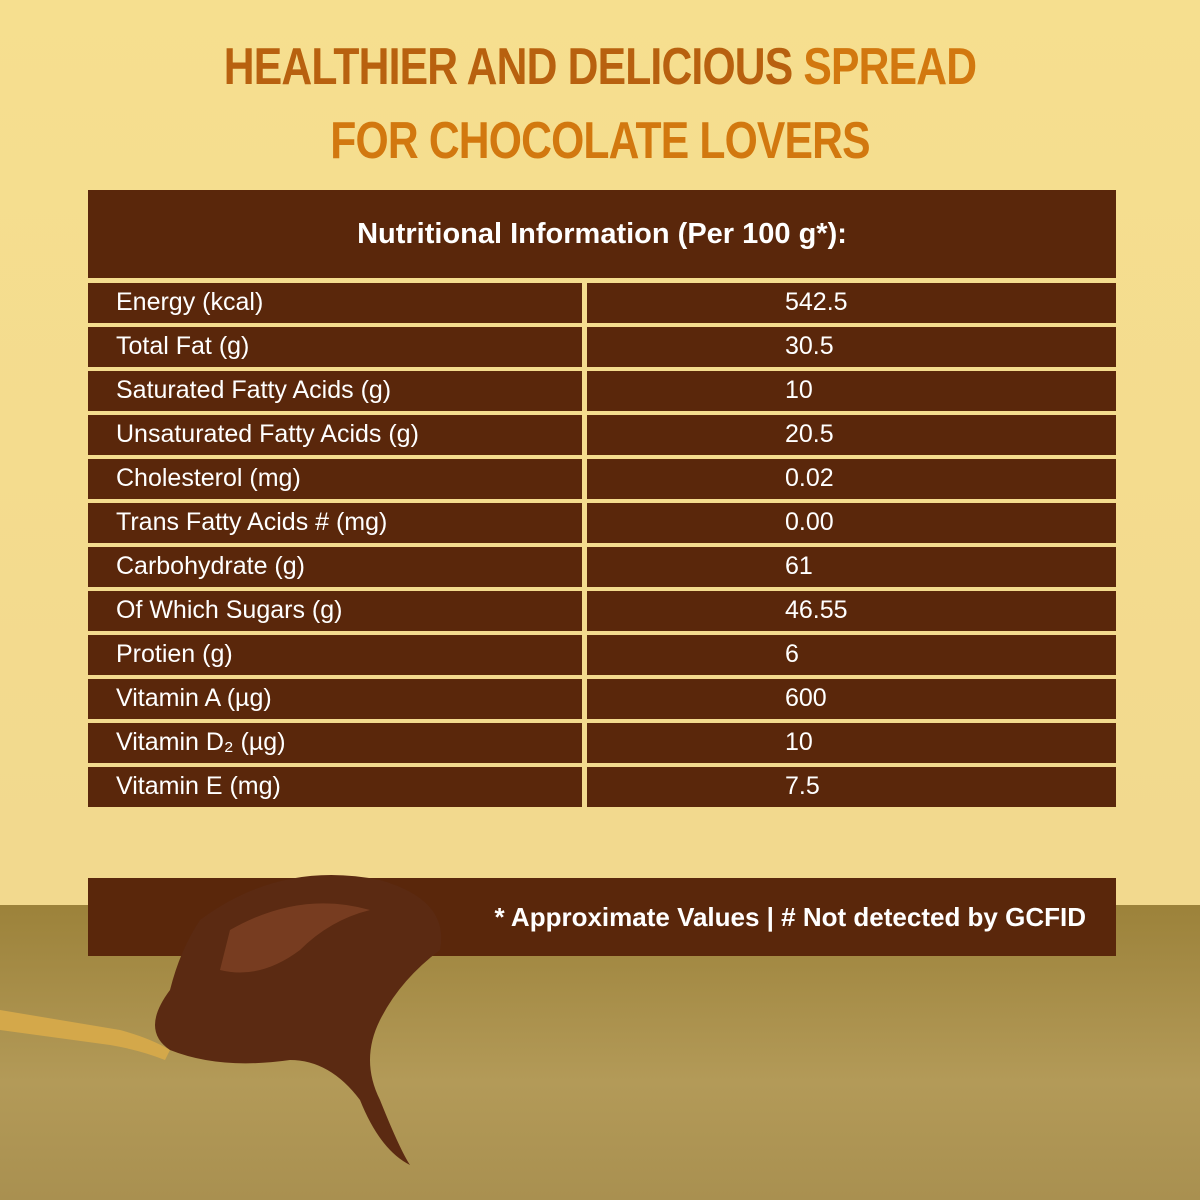  I want to click on table-row: Of Which Sugars (g) 46.55, so click(602, 611).